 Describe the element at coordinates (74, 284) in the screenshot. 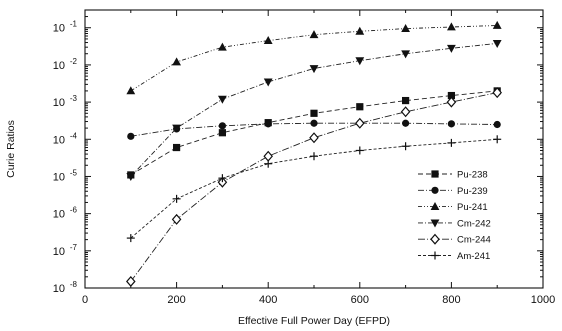

I see `y-tick-label-exponent: -8` at that location.